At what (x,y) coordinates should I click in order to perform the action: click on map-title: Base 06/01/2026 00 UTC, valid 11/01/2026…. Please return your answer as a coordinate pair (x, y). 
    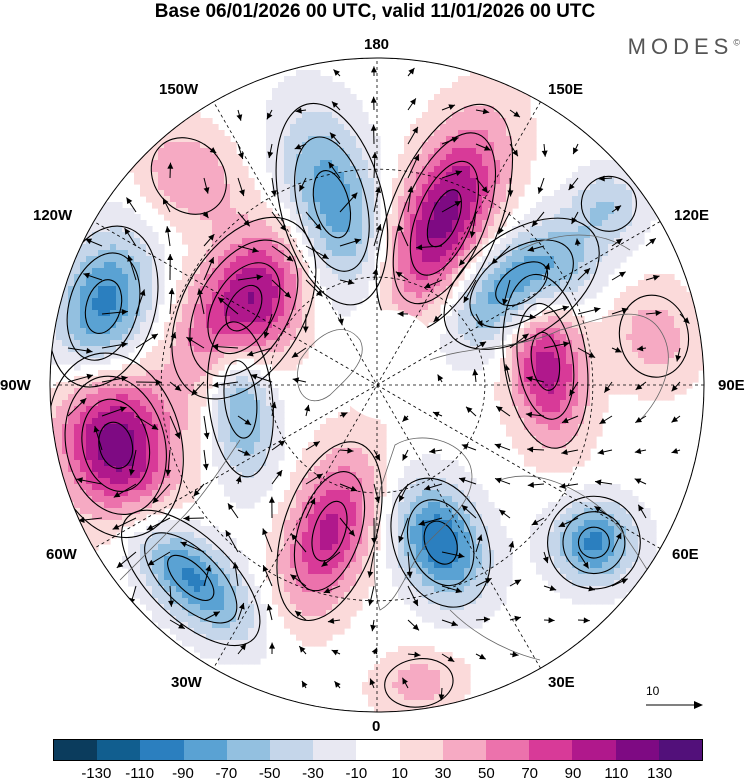
    Looking at the image, I should click on (375, 11).